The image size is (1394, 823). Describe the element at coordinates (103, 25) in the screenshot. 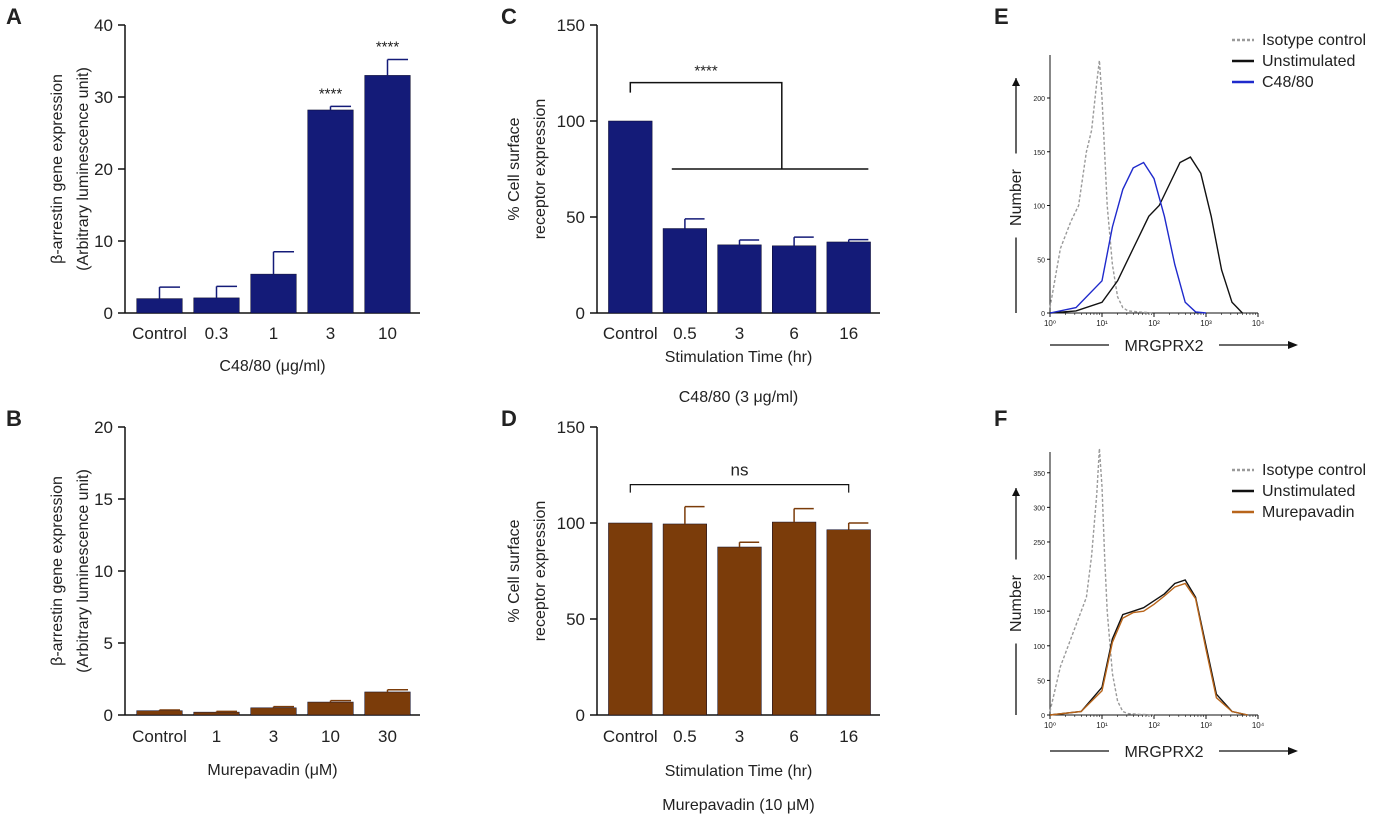

I see `y-tick-label: 40` at that location.